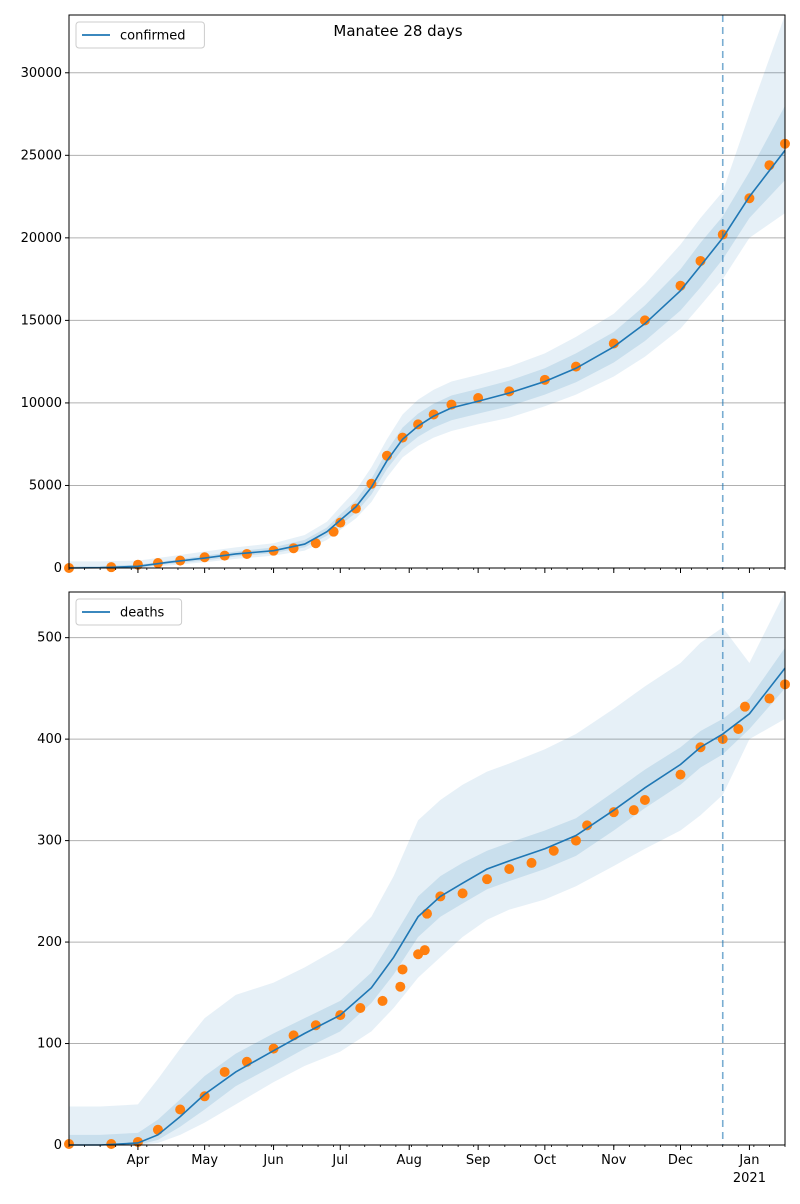  Describe the element at coordinates (41, 155) in the screenshot. I see `y-tick-label: 25000` at that location.